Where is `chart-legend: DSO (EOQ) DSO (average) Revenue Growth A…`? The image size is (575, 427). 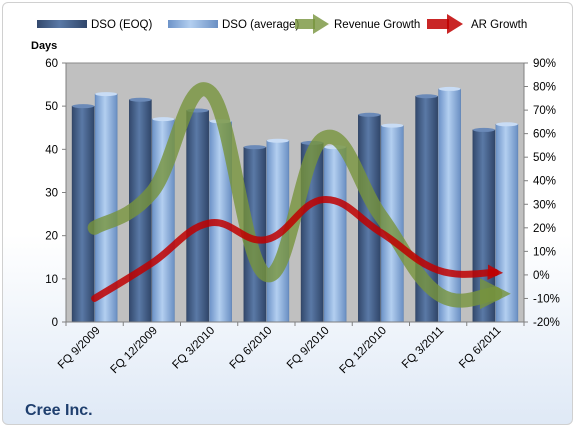 chart-legend: DSO (EOQ) DSO (average) Revenue Growth A… is located at coordinates (282, 24).